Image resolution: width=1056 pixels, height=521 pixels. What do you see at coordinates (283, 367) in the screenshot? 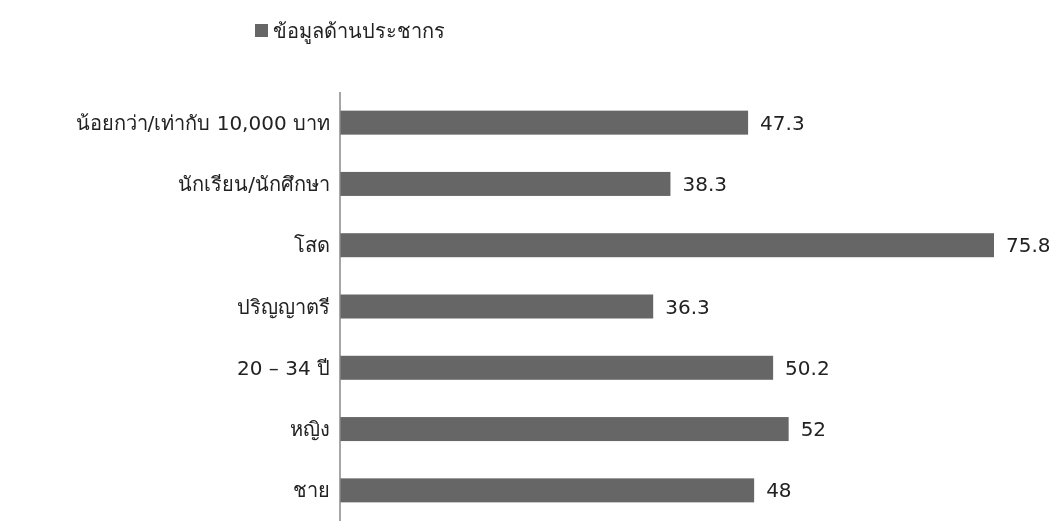
I see `category-label: 20 – 34 ปี` at bounding box center [283, 367].